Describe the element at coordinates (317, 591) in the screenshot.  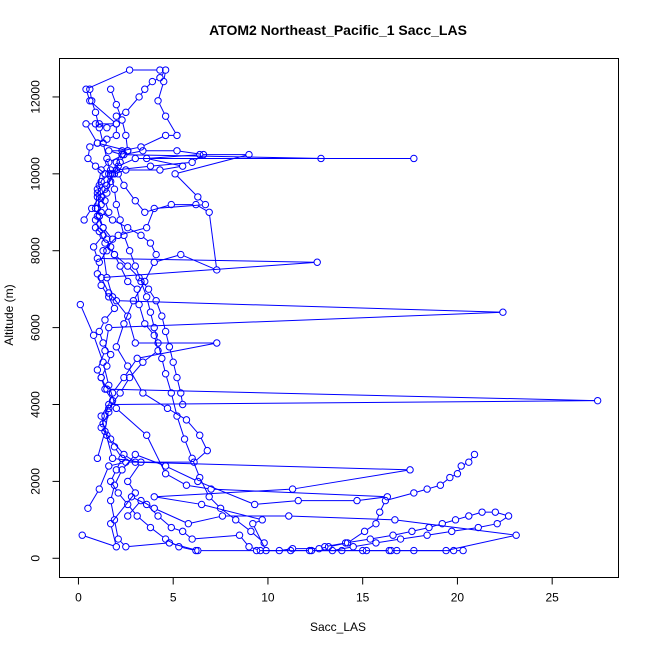
I see `x-axis: 0 5 10 15 20 25` at that location.